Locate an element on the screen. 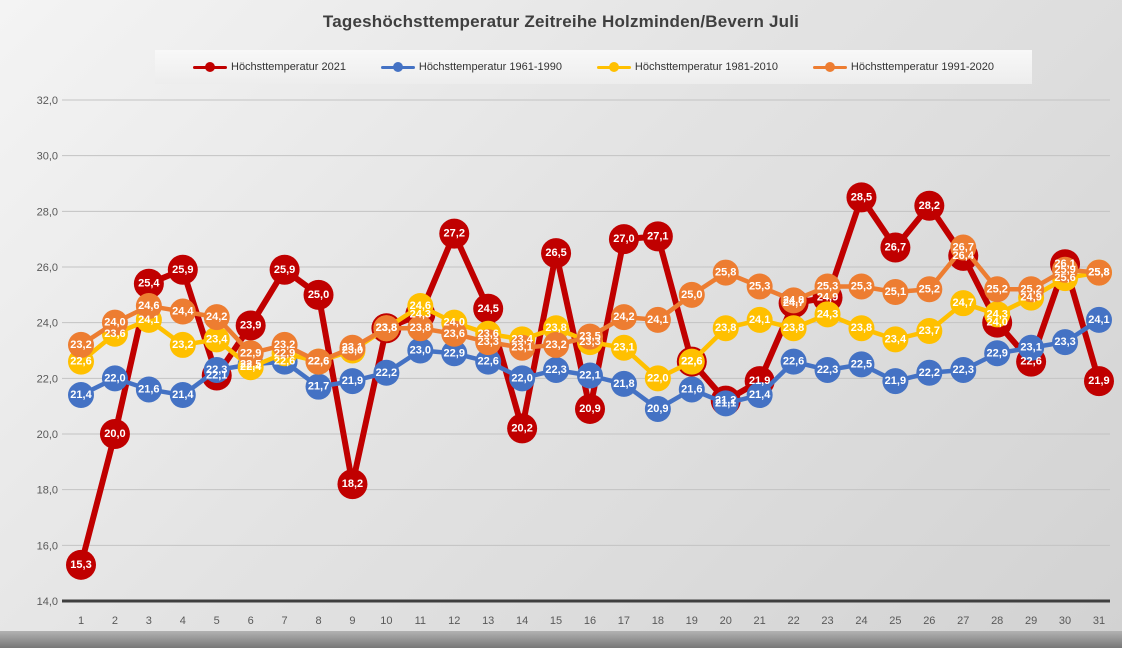  x-tick-label: 5 is located at coordinates (217, 621).